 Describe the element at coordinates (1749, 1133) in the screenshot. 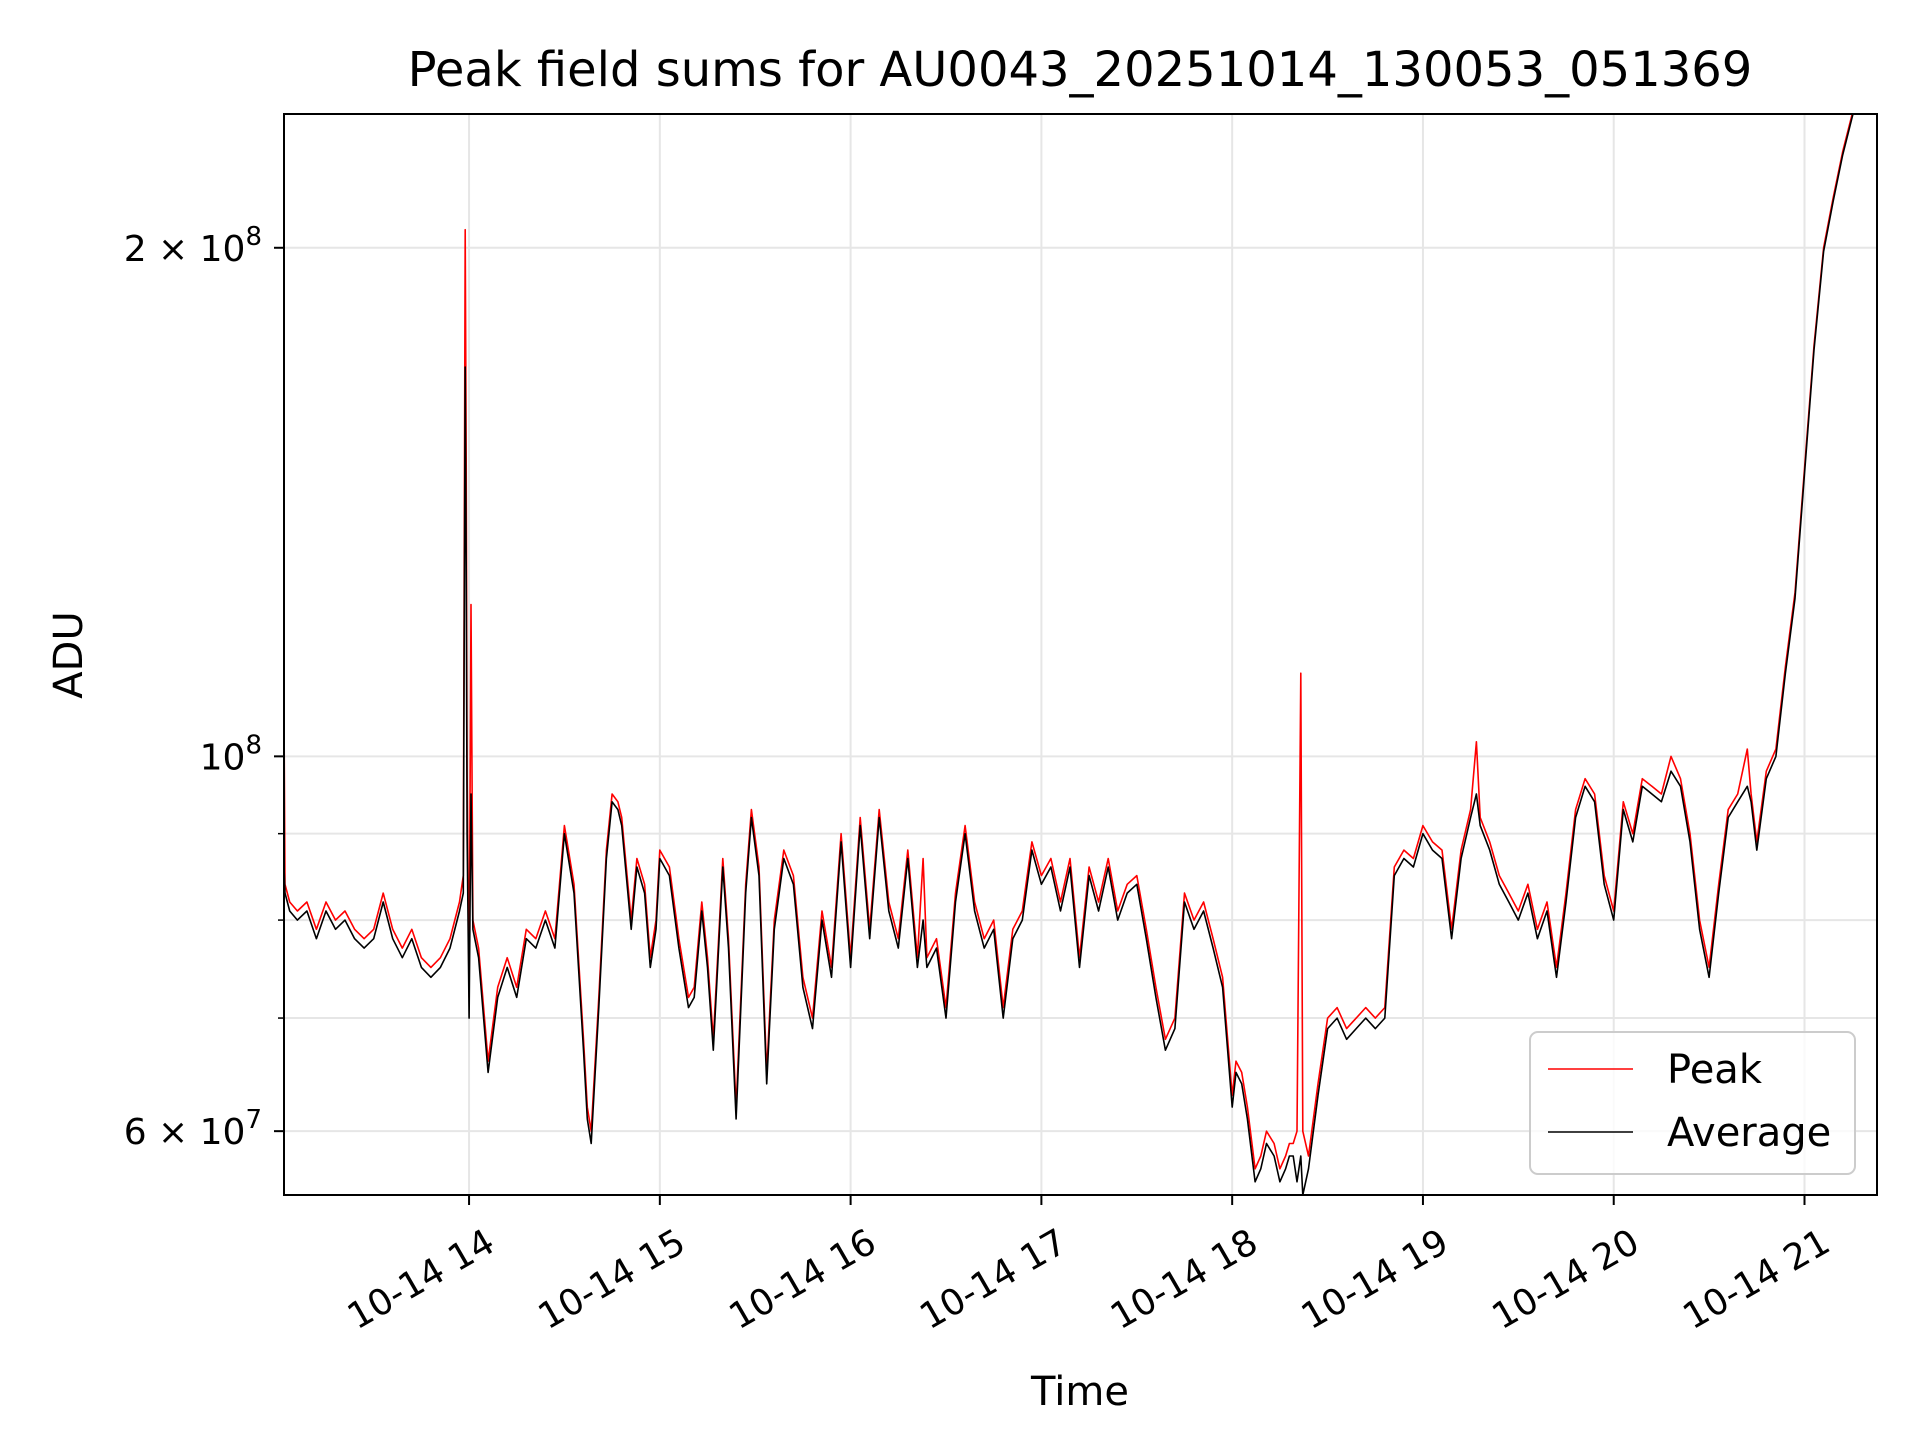

I see `legend-label-average: Average` at that location.